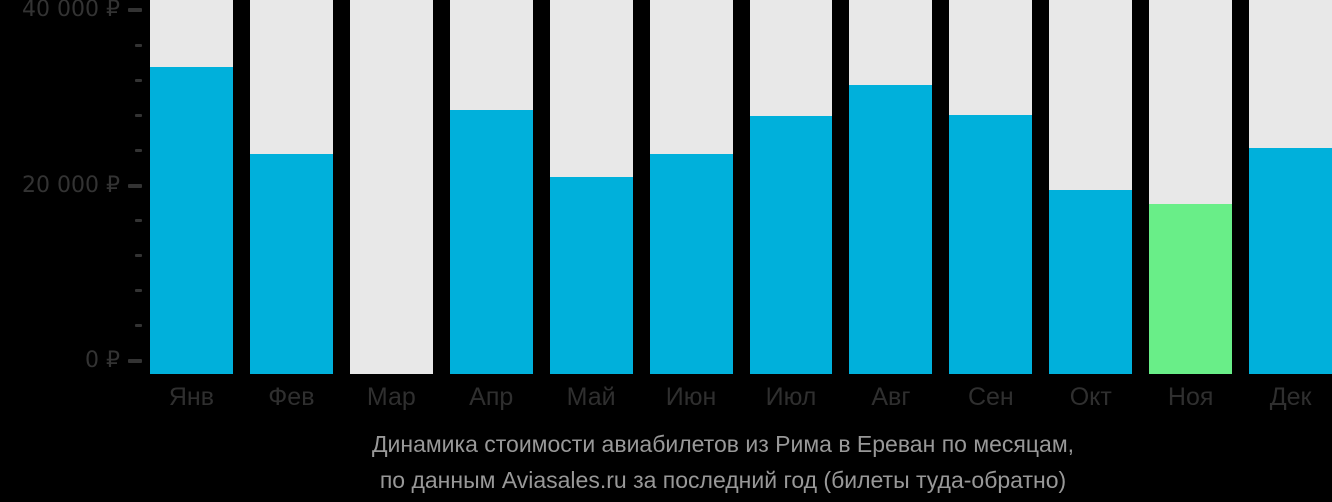 The width and height of the screenshot is (1332, 502). What do you see at coordinates (391, 397) in the screenshot?
I see `month-label: Мар` at bounding box center [391, 397].